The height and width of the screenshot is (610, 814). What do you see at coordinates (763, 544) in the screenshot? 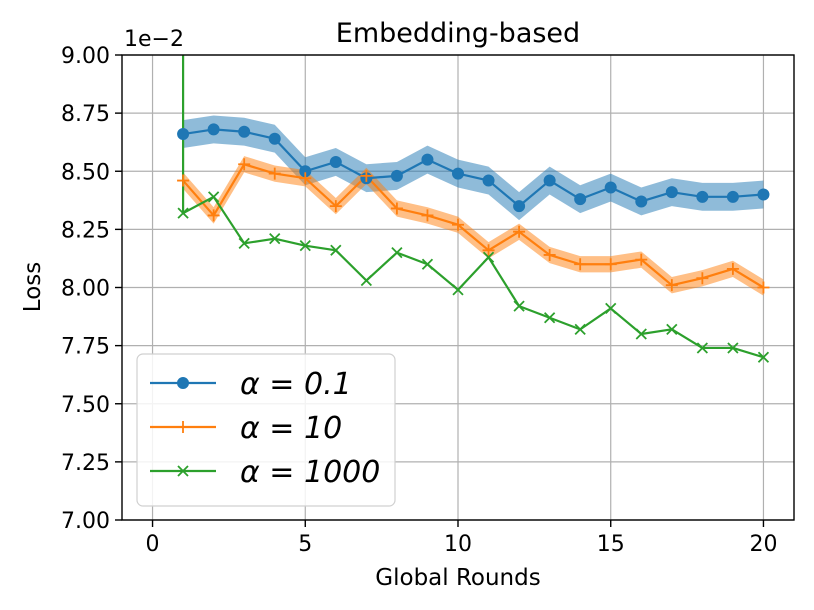
I see `x-tick-label: 20` at bounding box center [763, 544].